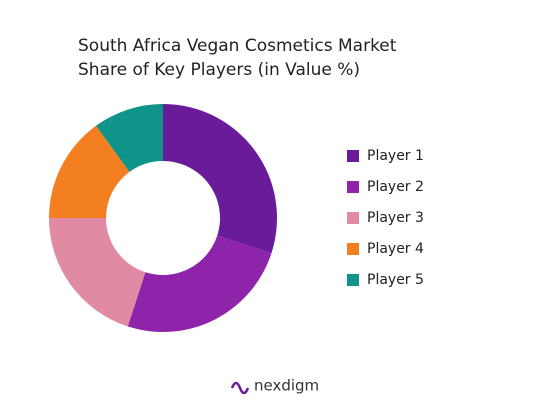 The image size is (541, 415). Describe the element at coordinates (395, 218) in the screenshot. I see `legend-label: Player 3` at that location.